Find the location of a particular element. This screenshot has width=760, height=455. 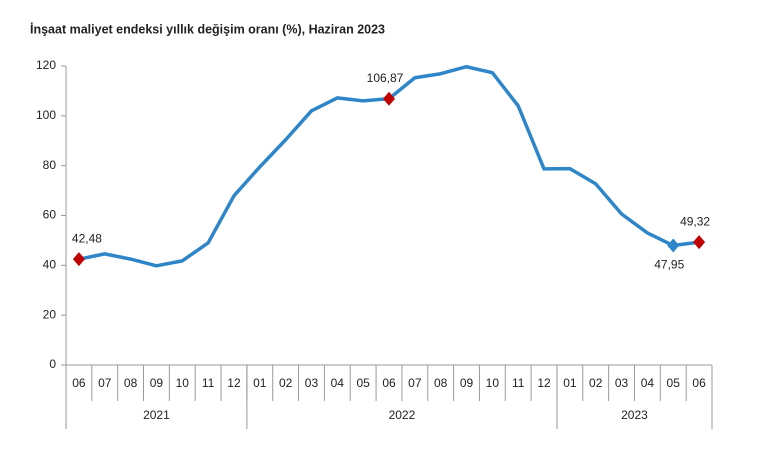

value-label: 106,87 is located at coordinates (385, 78).